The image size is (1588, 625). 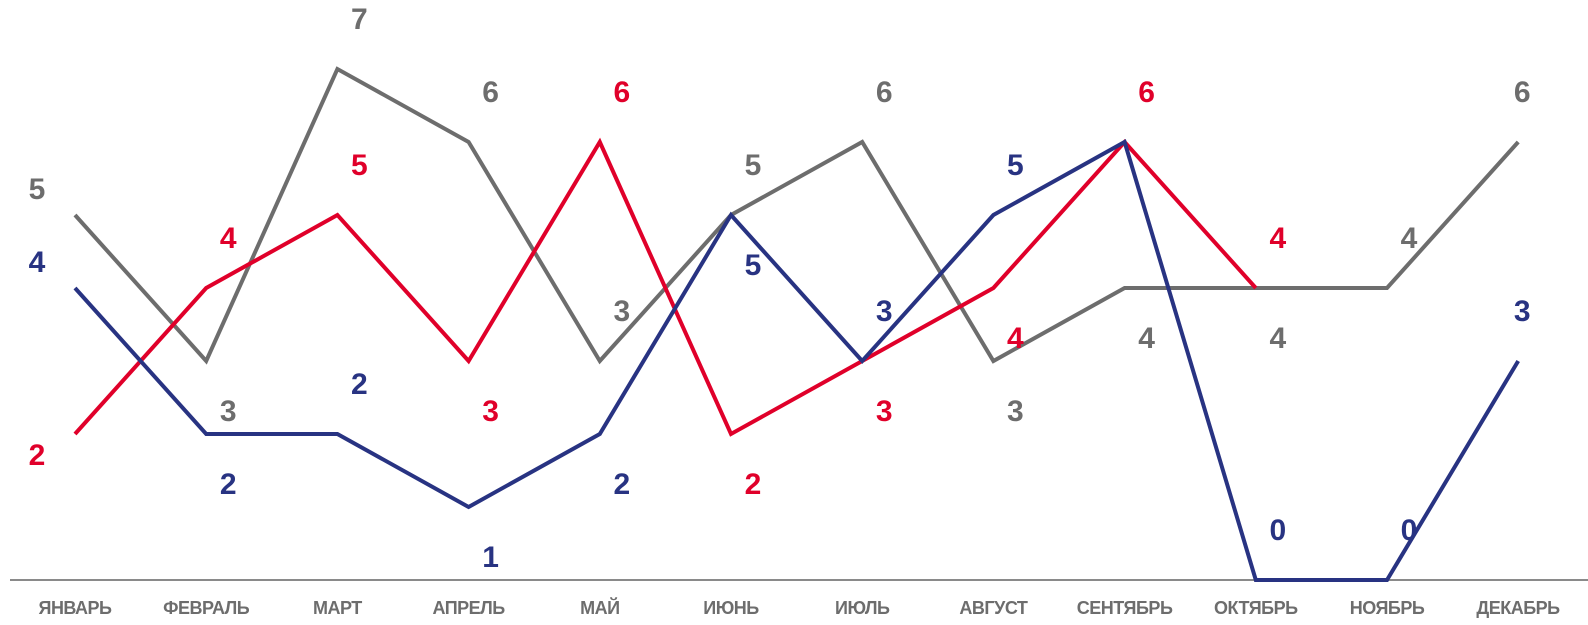 I want to click on x-tick-label: МАРТ, so click(x=337, y=608).